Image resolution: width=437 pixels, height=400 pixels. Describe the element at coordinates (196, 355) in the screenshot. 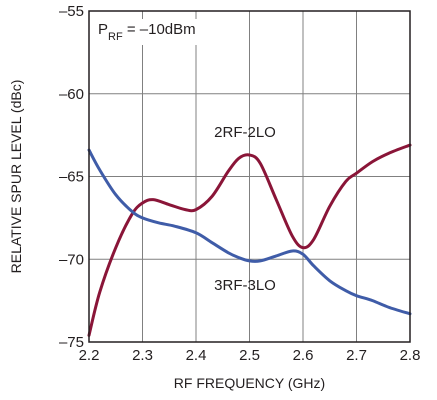

I see `x-tick-label: 2.4` at that location.